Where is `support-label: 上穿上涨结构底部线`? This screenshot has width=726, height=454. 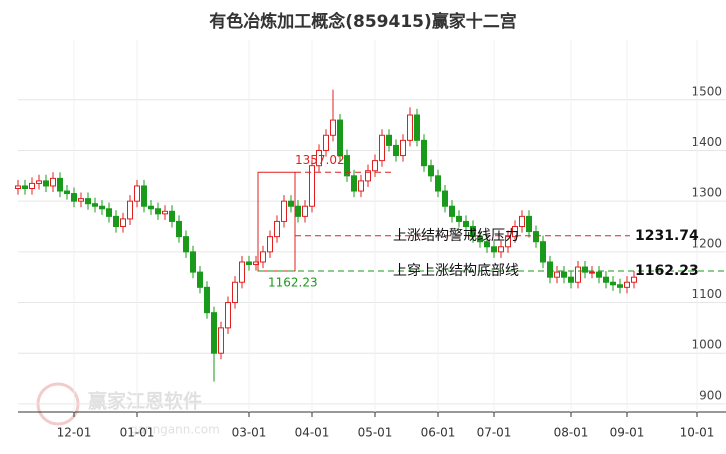
support-label: 上穿上涨结构底部线 is located at coordinates (456, 271).